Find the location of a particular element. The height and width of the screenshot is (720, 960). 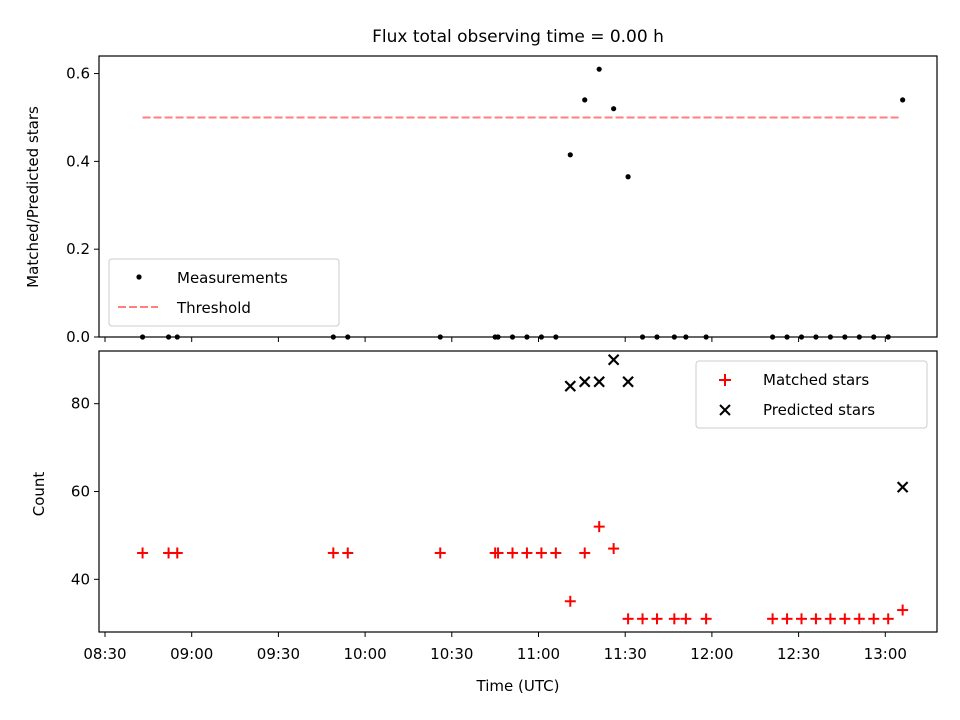

top-y-tick-label: 0.4 is located at coordinates (78, 161).